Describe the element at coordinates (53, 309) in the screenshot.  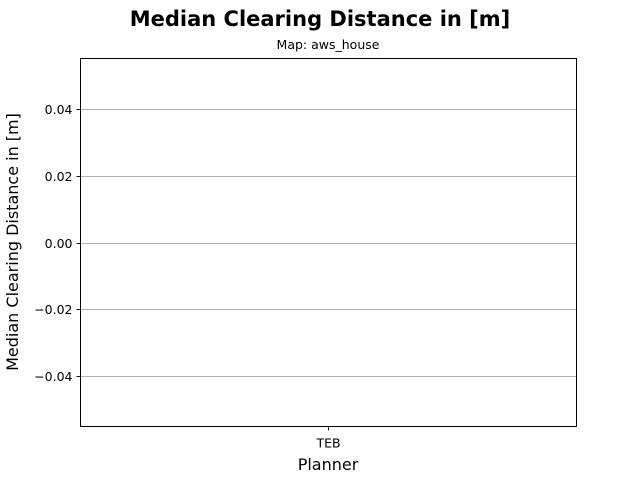
I see `y-tick-label: −0.02` at that location.